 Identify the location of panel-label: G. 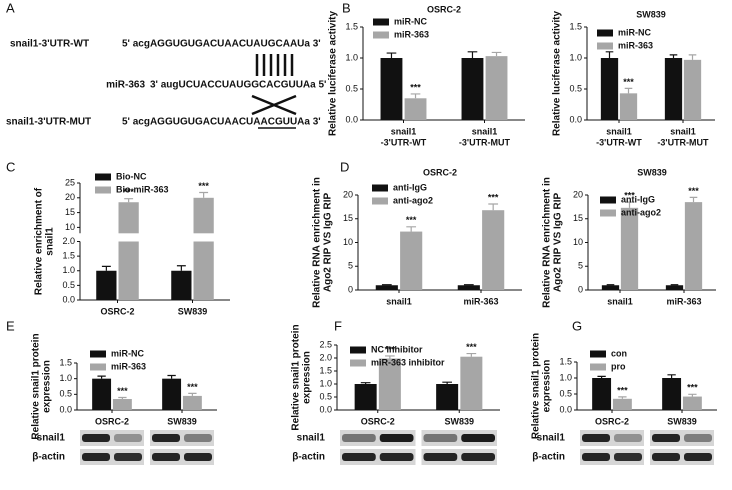
(577, 325).